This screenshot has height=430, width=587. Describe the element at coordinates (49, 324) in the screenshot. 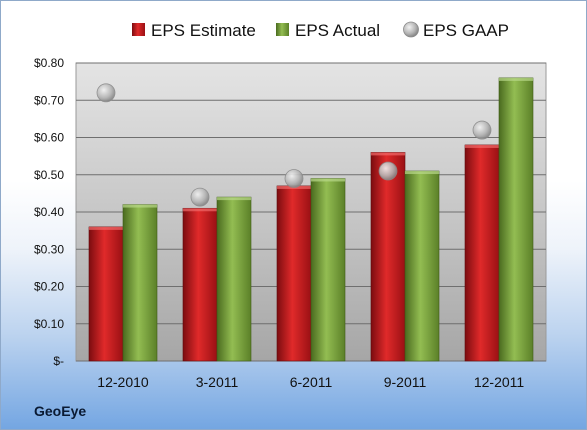

I see `y-tick-label: $0.10` at that location.